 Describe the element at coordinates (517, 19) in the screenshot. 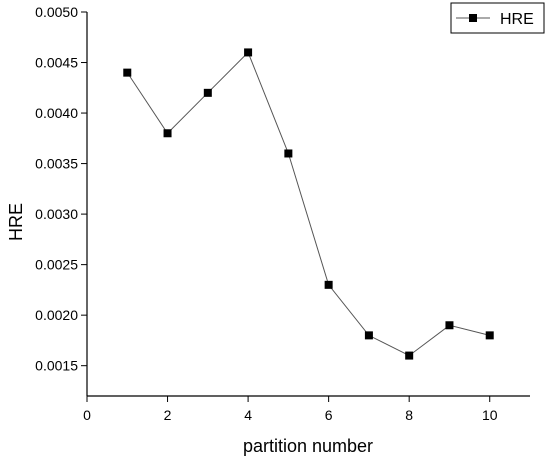

I see `legend-label: HRE` at that location.